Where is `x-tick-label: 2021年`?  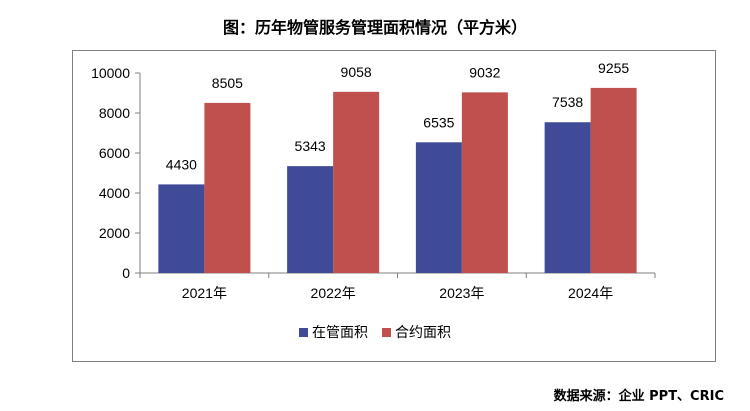
x-tick-label: 2021年 is located at coordinates (204, 293).